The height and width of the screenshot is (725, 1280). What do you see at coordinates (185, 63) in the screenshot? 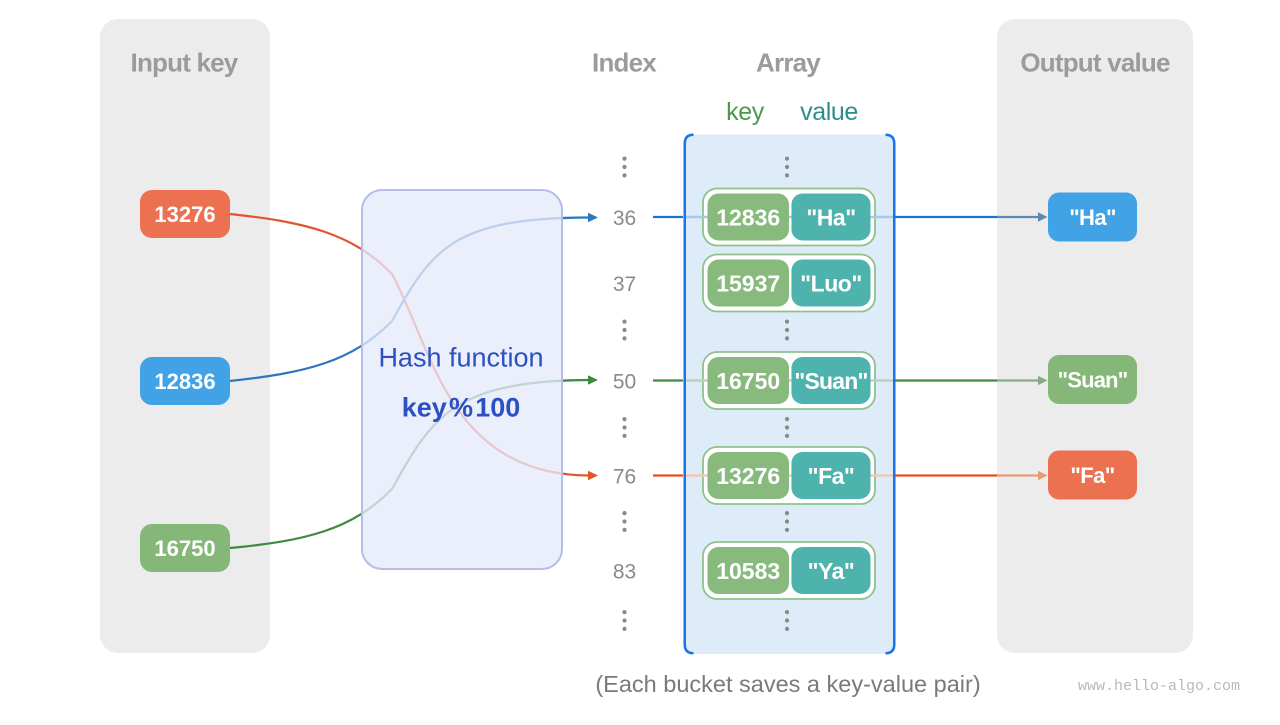
I see `svg-text: Input key` at bounding box center [185, 63].